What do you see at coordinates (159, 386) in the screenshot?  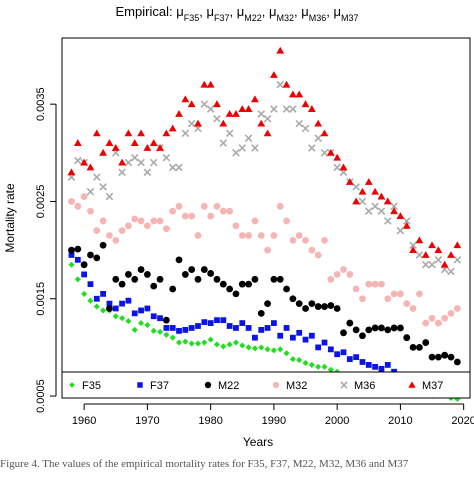 I see `legend-label: F37` at bounding box center [159, 386].